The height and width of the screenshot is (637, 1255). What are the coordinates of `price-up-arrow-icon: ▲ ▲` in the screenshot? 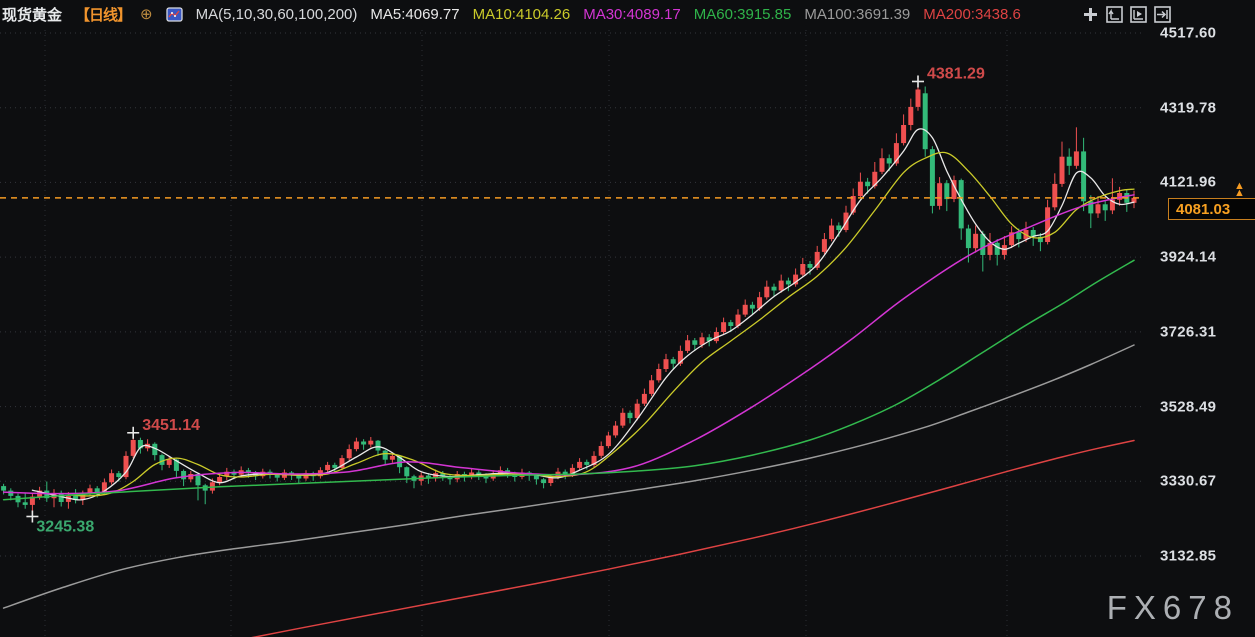 It's located at (1239, 189).